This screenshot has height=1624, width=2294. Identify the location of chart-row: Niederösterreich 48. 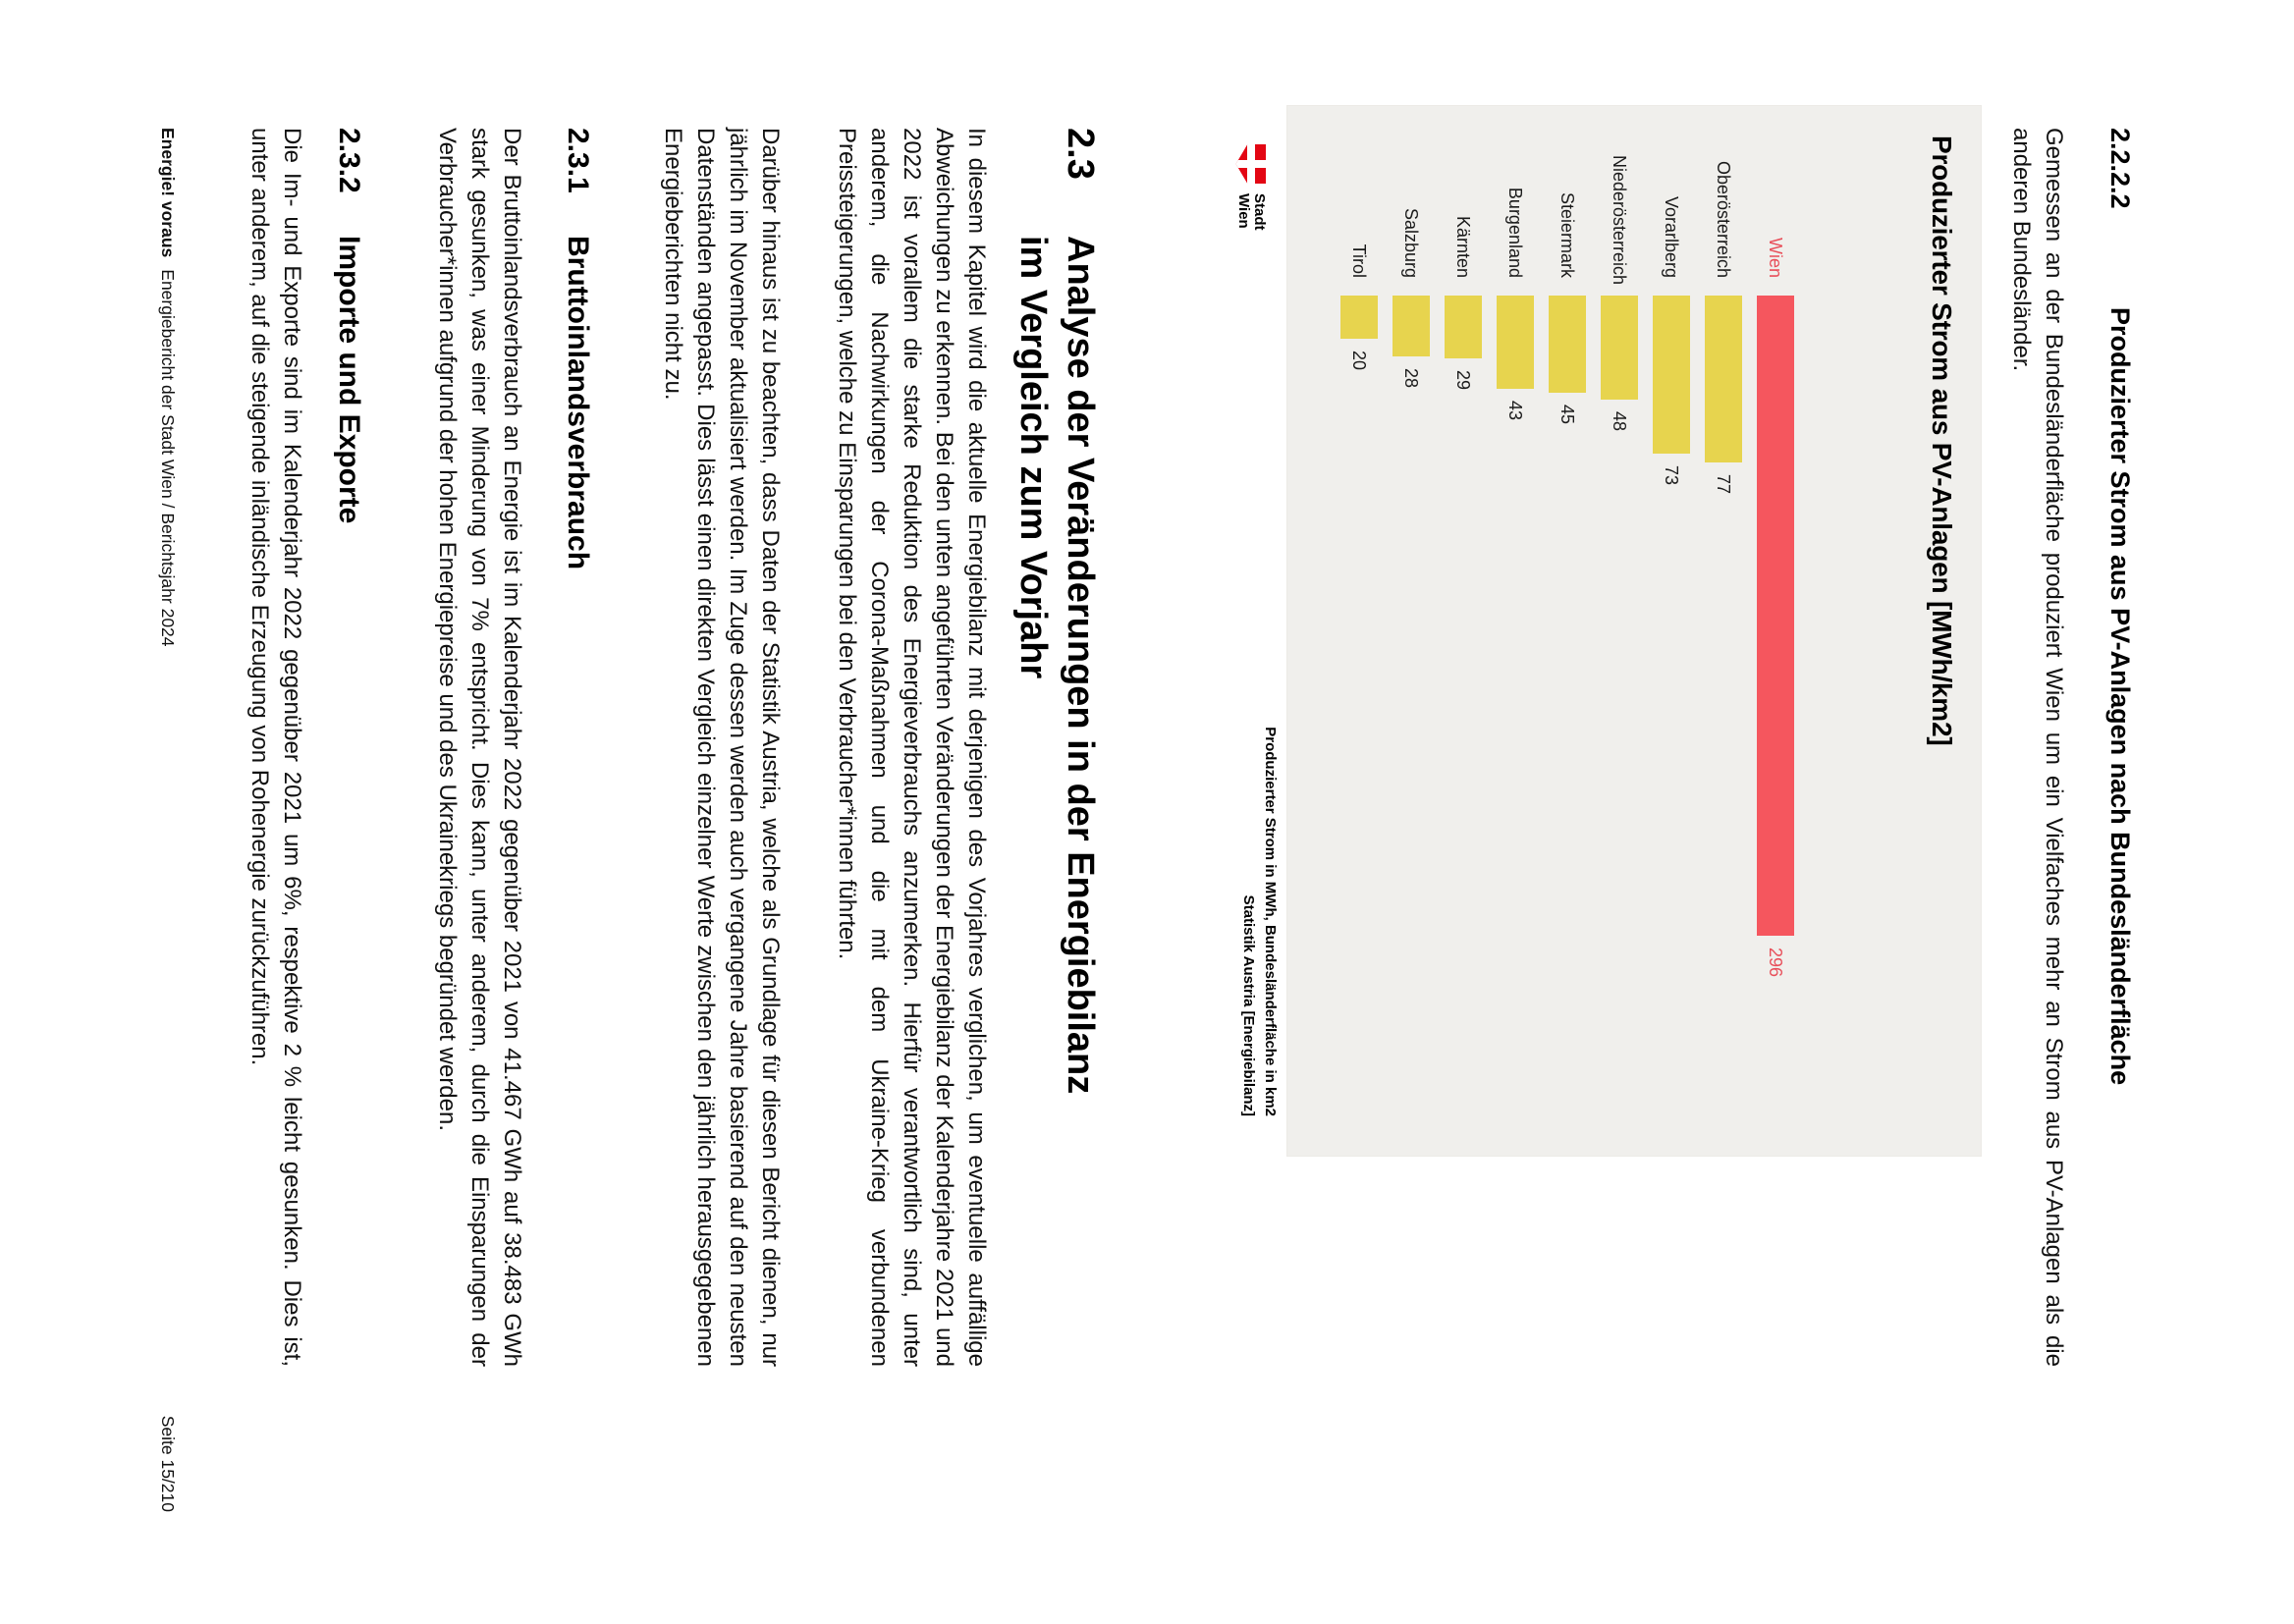
(1619, 293).